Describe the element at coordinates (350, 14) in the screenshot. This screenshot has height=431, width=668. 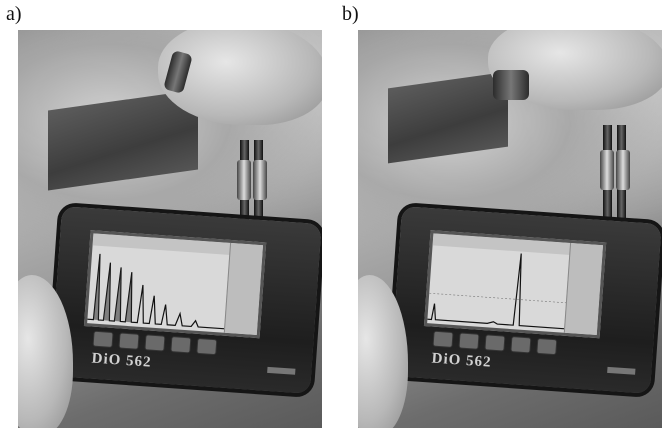
I see `panel-label-b: b)` at that location.